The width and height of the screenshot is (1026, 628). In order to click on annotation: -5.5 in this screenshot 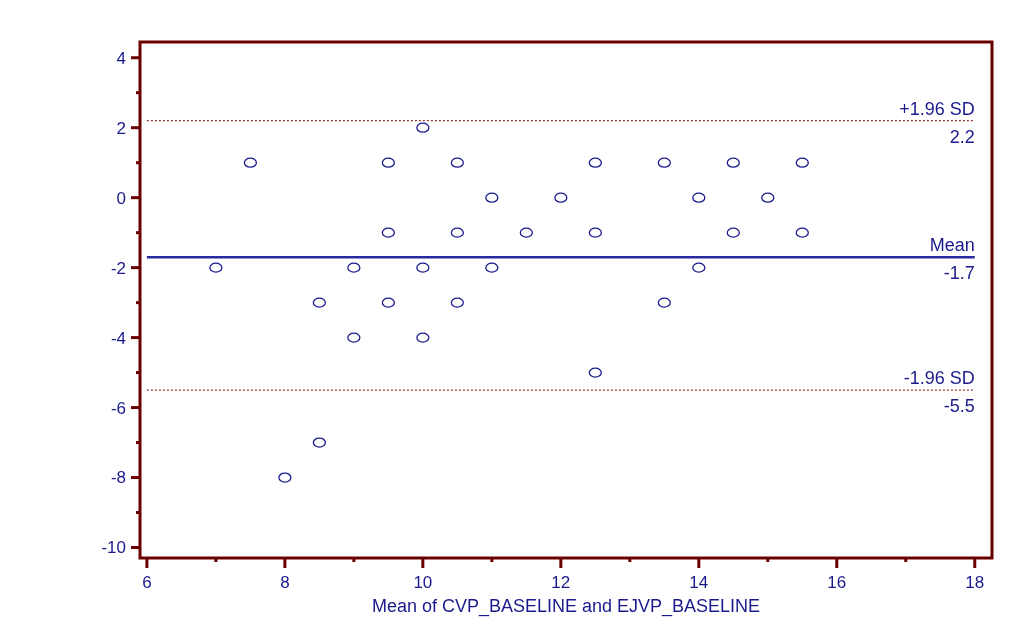, I will do `click(959, 406)`.